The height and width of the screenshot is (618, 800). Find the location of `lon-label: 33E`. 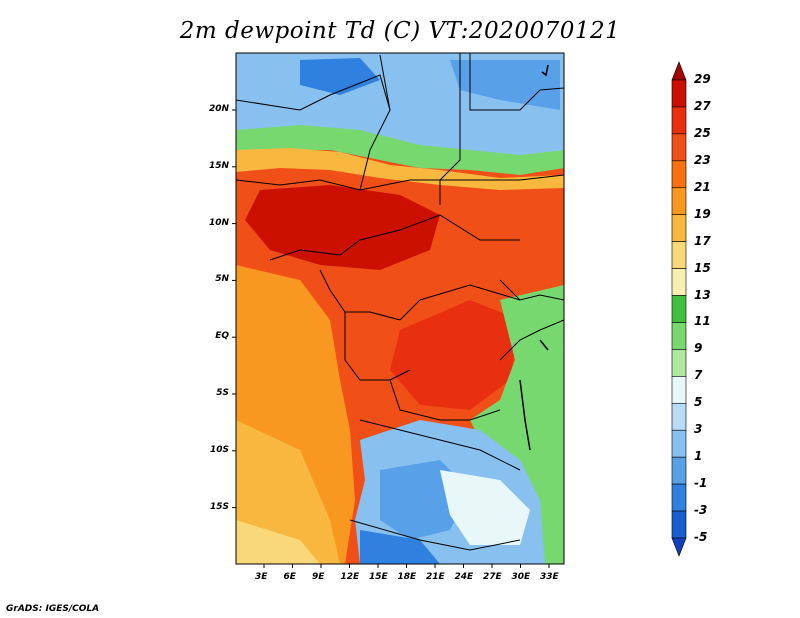

lon-label: 33E is located at coordinates (549, 577).